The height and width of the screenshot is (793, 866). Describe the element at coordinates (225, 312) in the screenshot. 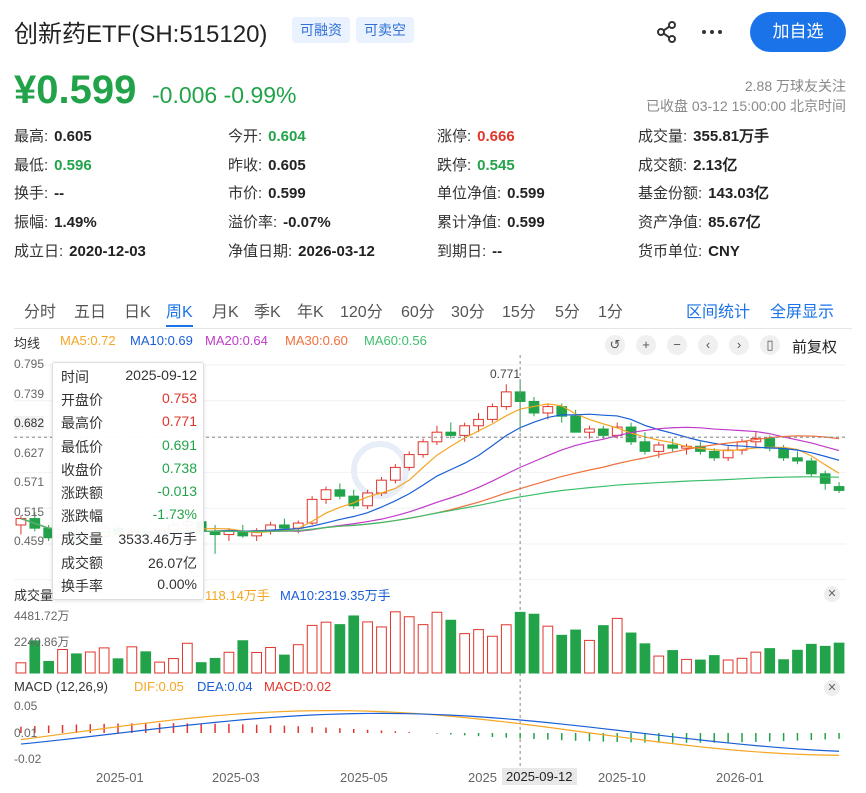

I see `tab-period: 月K` at that location.